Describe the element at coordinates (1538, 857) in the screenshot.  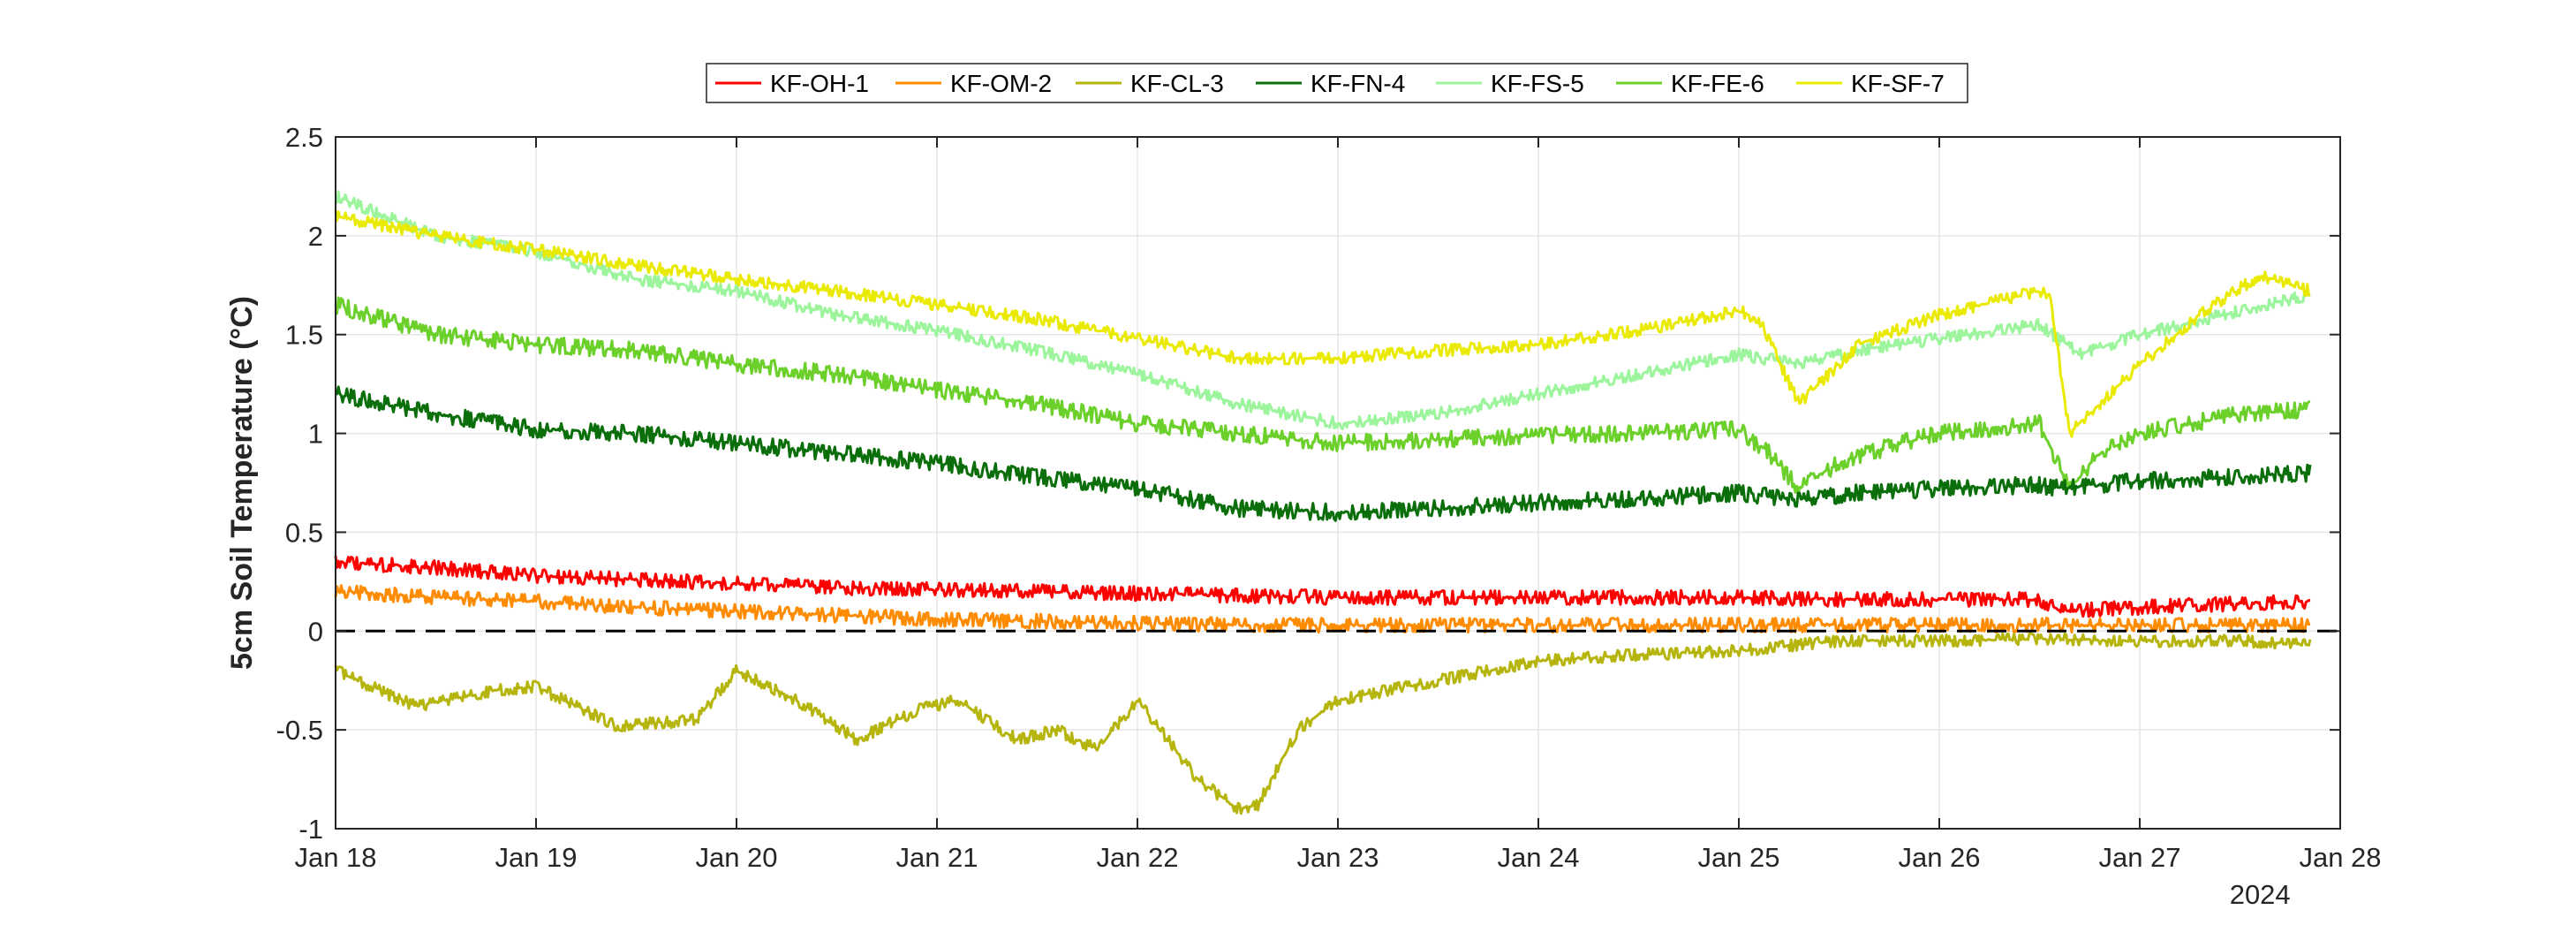
I see `x-tick-label: Jan 24` at that location.